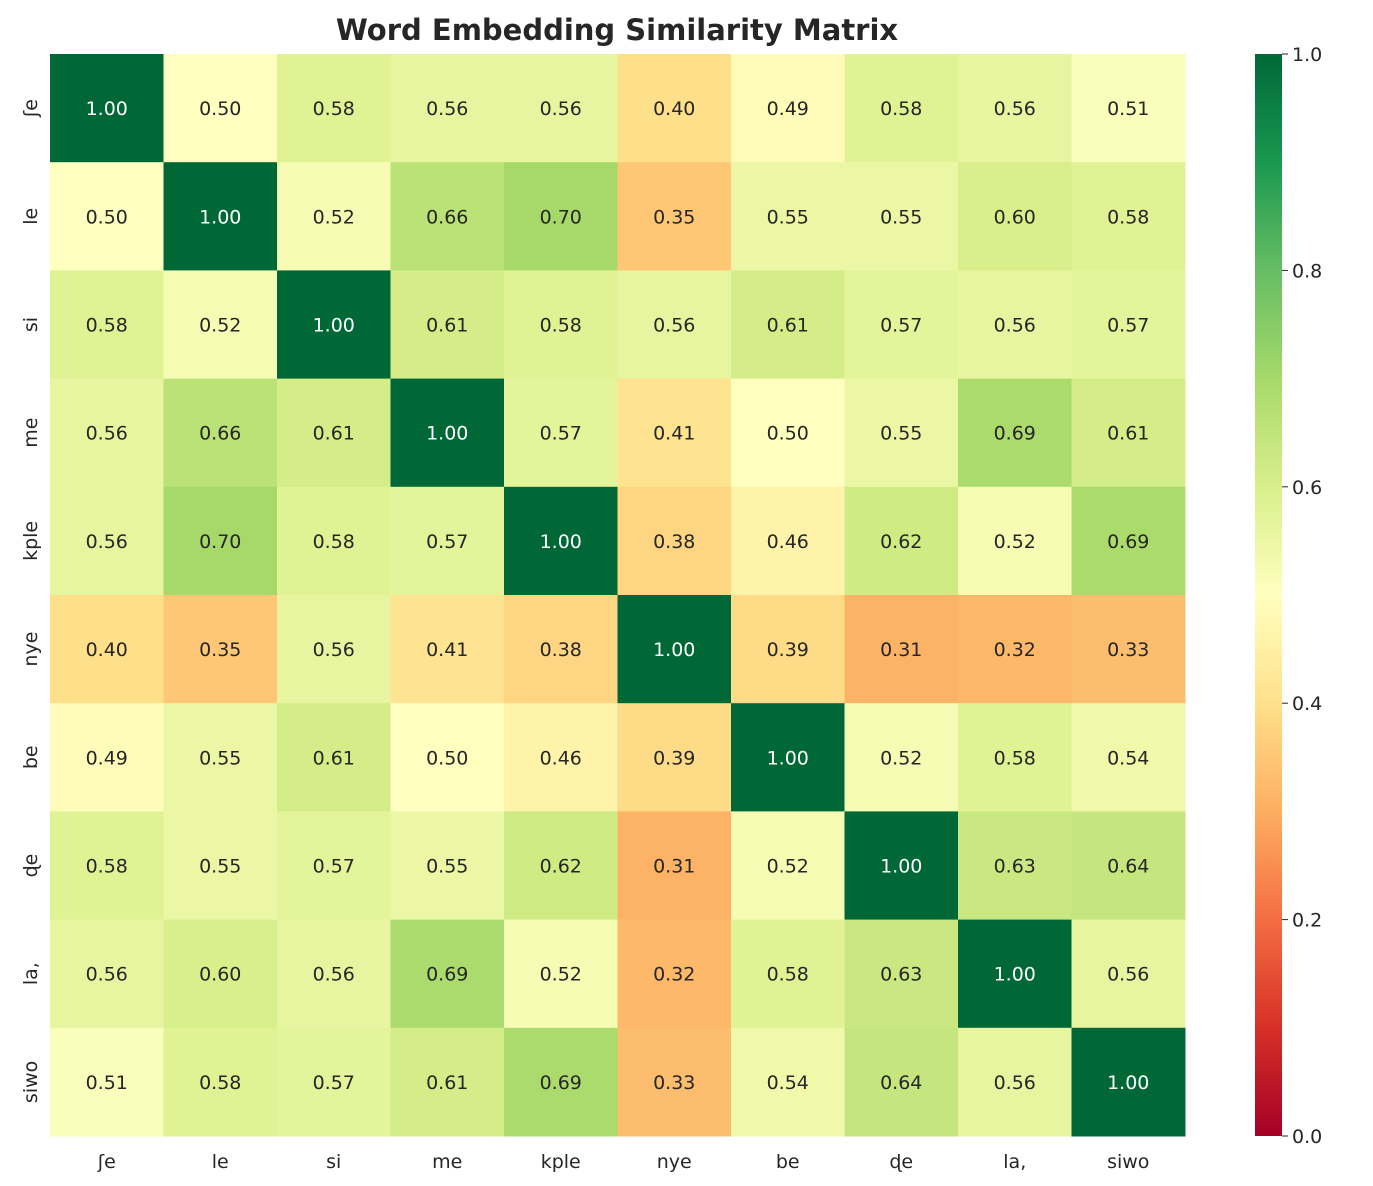 The image size is (1373, 1186). I want to click on y-tick-label: ʃe, so click(31, 108).